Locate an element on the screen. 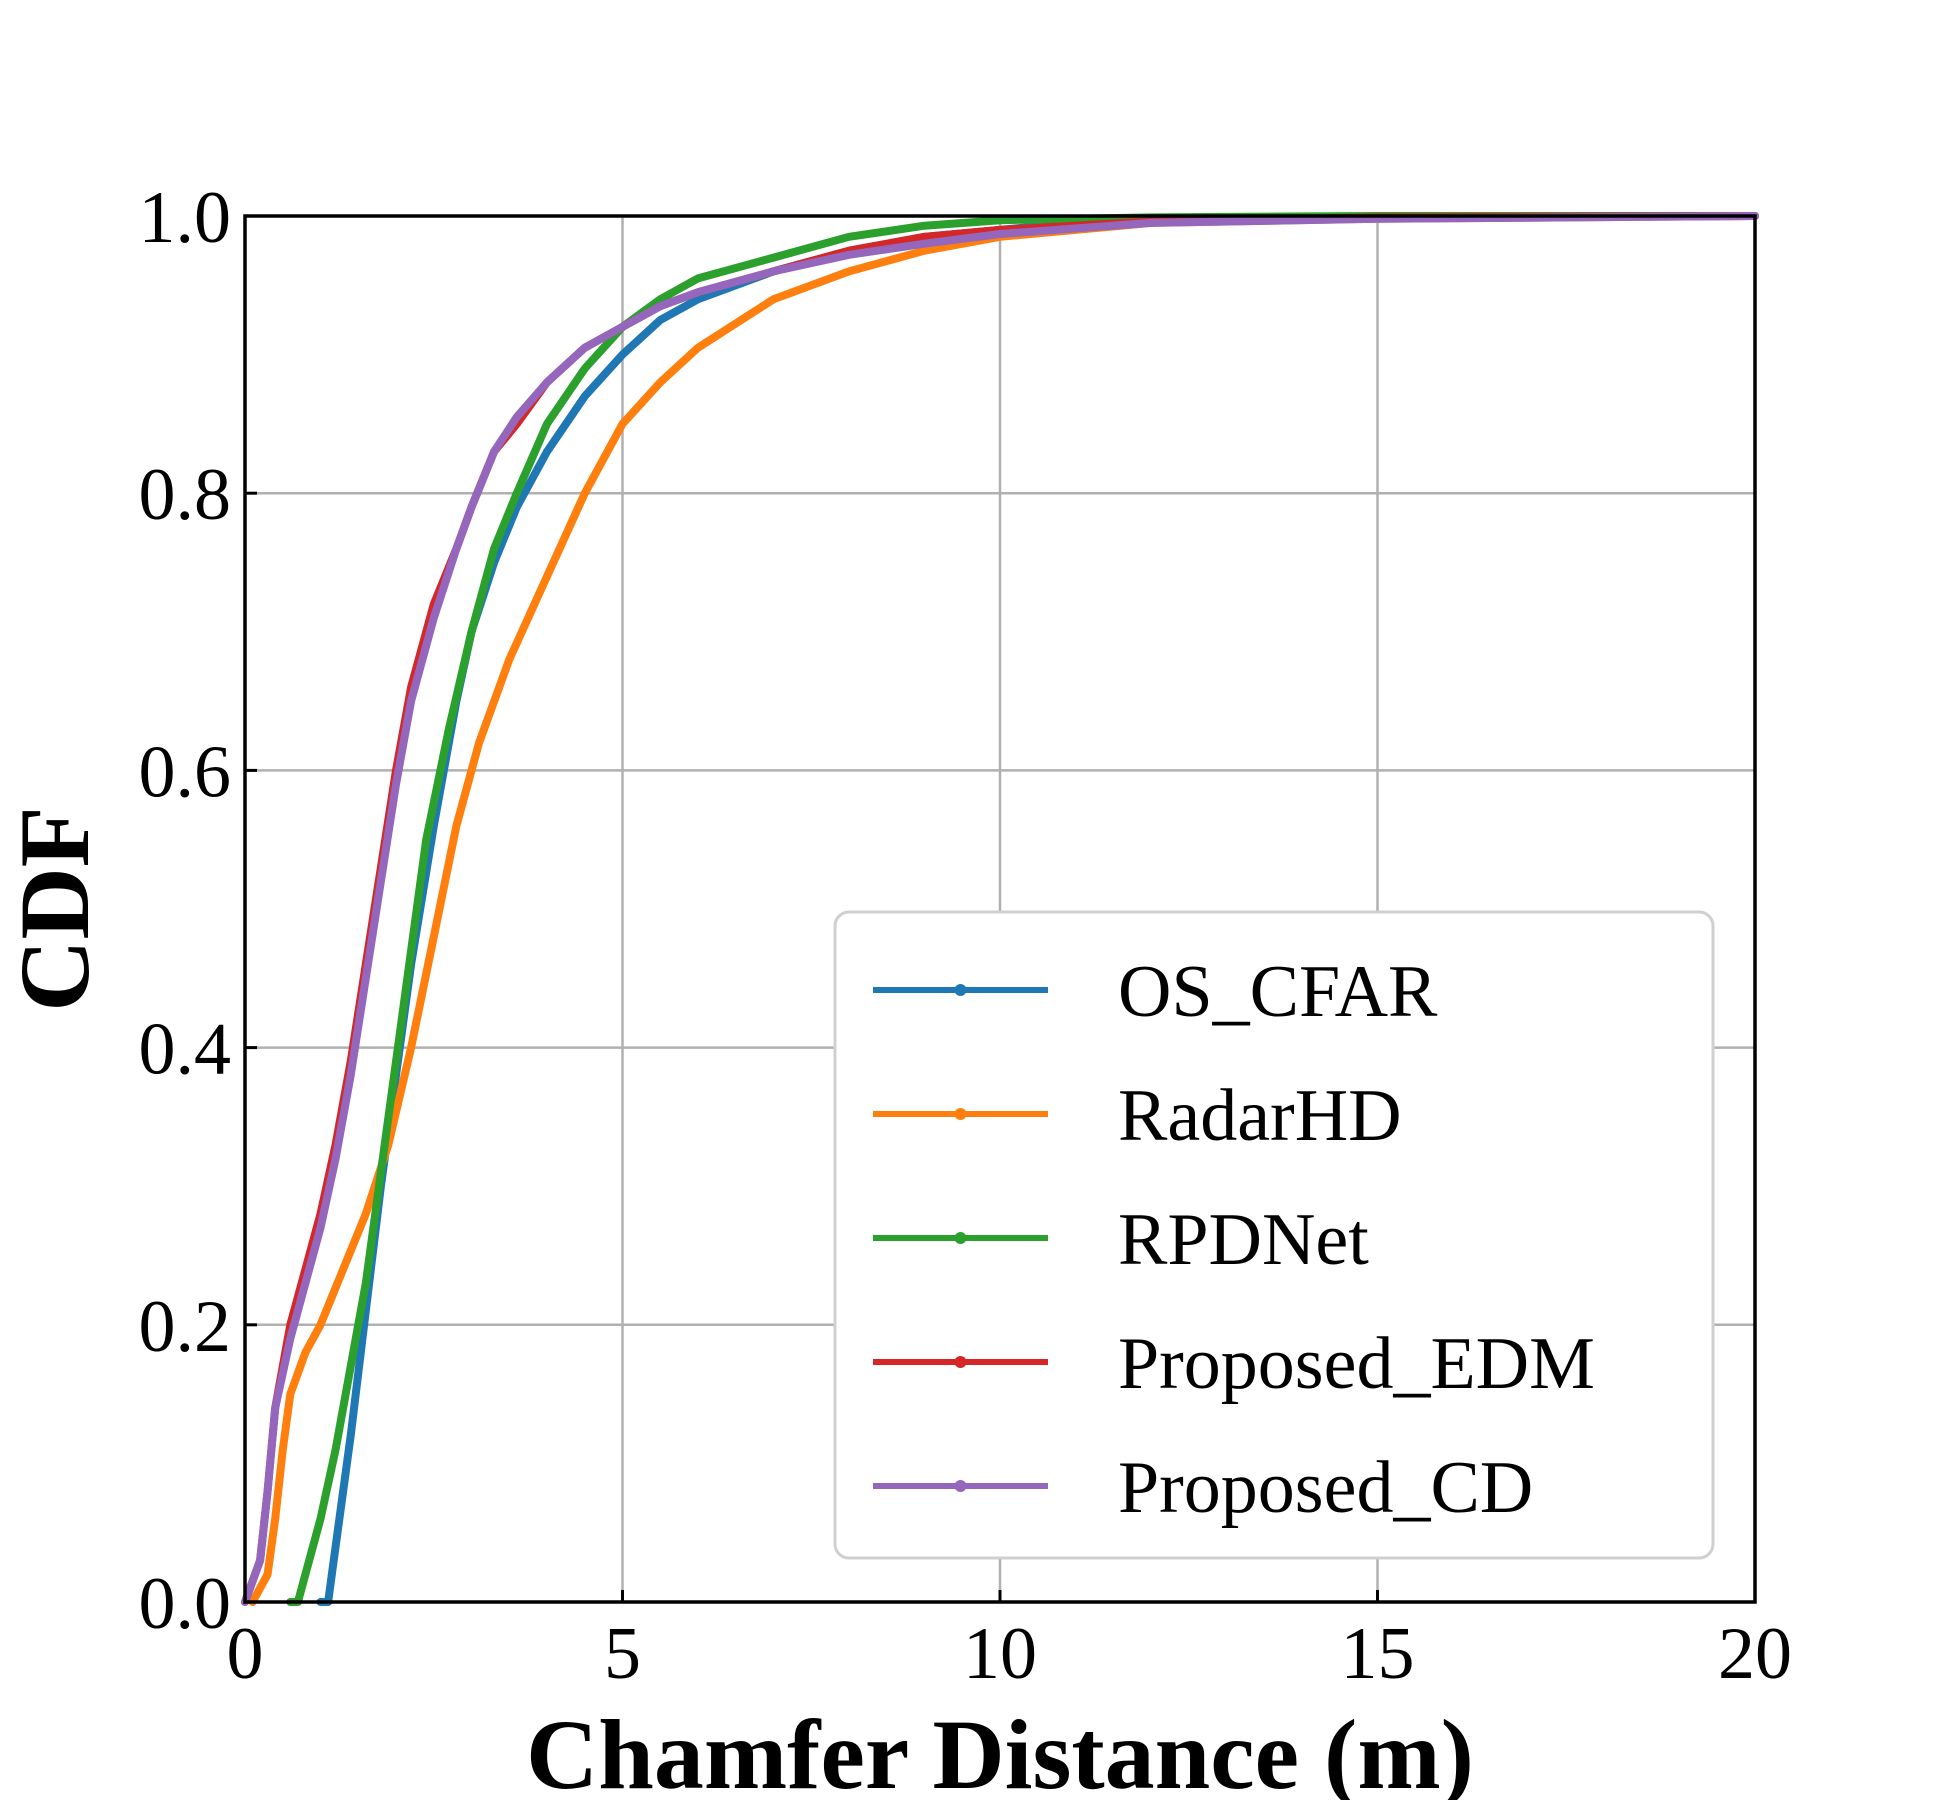 Image resolution: width=1950 pixels, height=1800 pixels. legend-marker-proposed-cd is located at coordinates (960, 1486).